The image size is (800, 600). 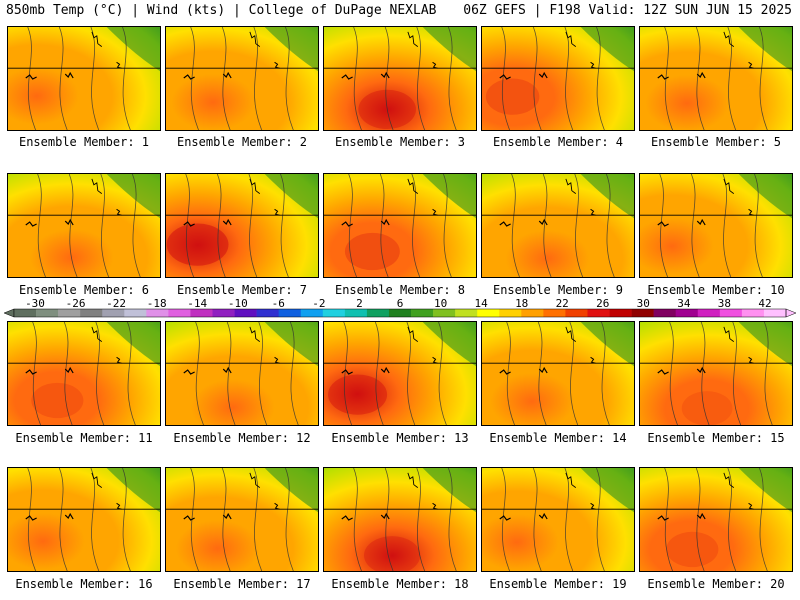 What do you see at coordinates (197, 303) in the screenshot?
I see `colorbar-tick-label: -14` at bounding box center [197, 303].